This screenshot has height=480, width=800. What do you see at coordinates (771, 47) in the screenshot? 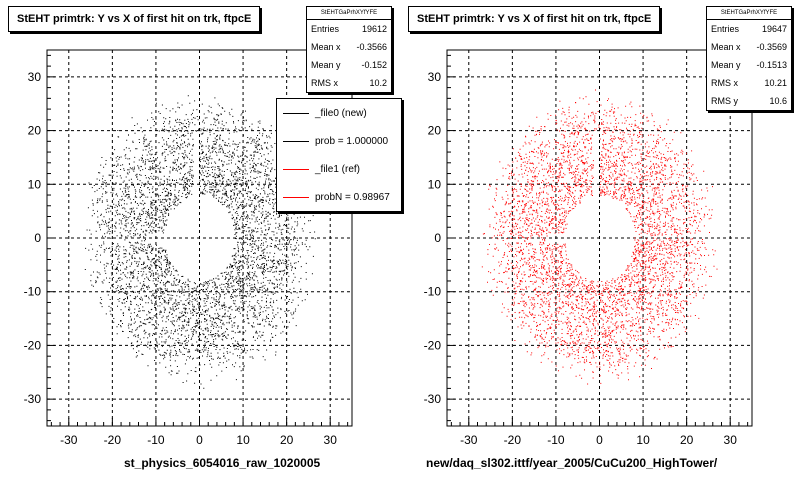
I see `stats-value: -0.3569` at bounding box center [771, 47].